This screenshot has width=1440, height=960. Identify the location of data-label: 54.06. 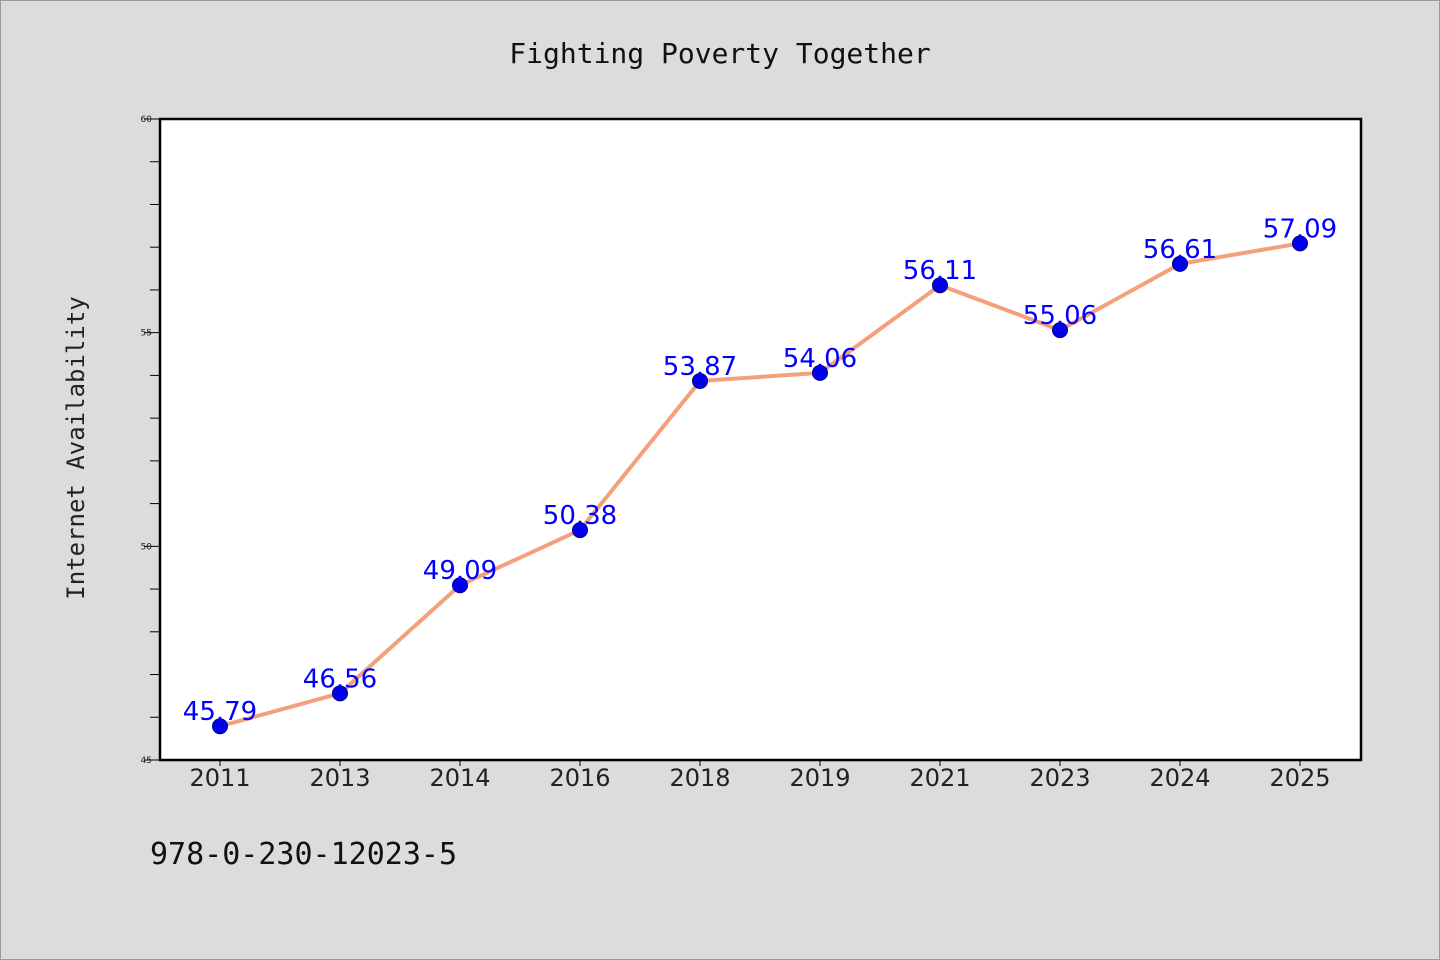
(820, 359).